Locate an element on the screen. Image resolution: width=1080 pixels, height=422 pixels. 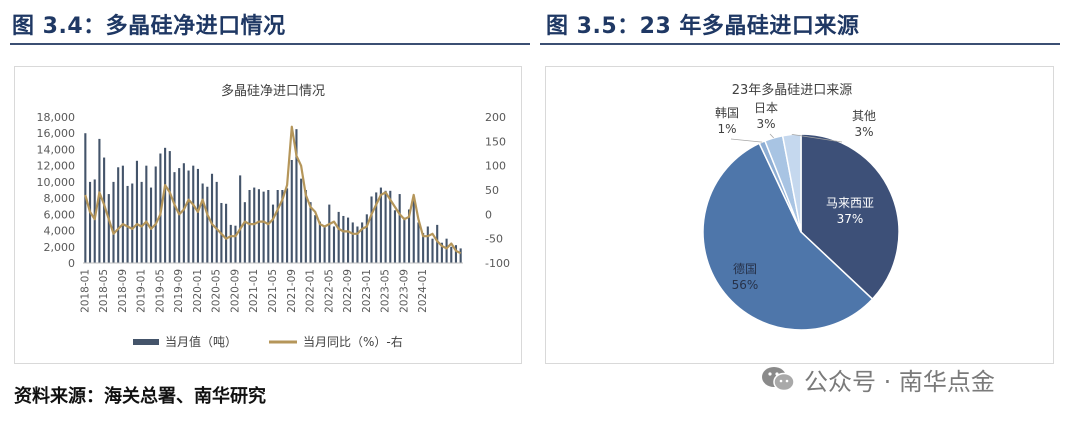
right-axis-tick-label: 150 is located at coordinates (495, 141).